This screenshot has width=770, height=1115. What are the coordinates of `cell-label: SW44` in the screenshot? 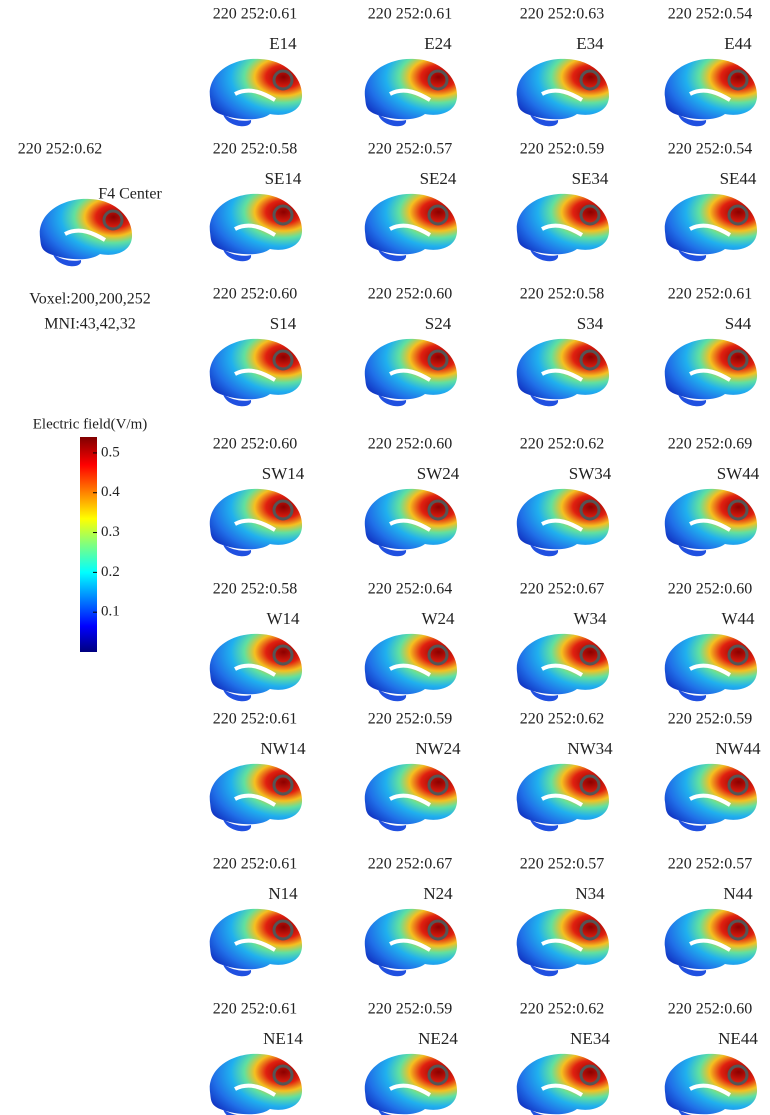 It's located at (738, 473).